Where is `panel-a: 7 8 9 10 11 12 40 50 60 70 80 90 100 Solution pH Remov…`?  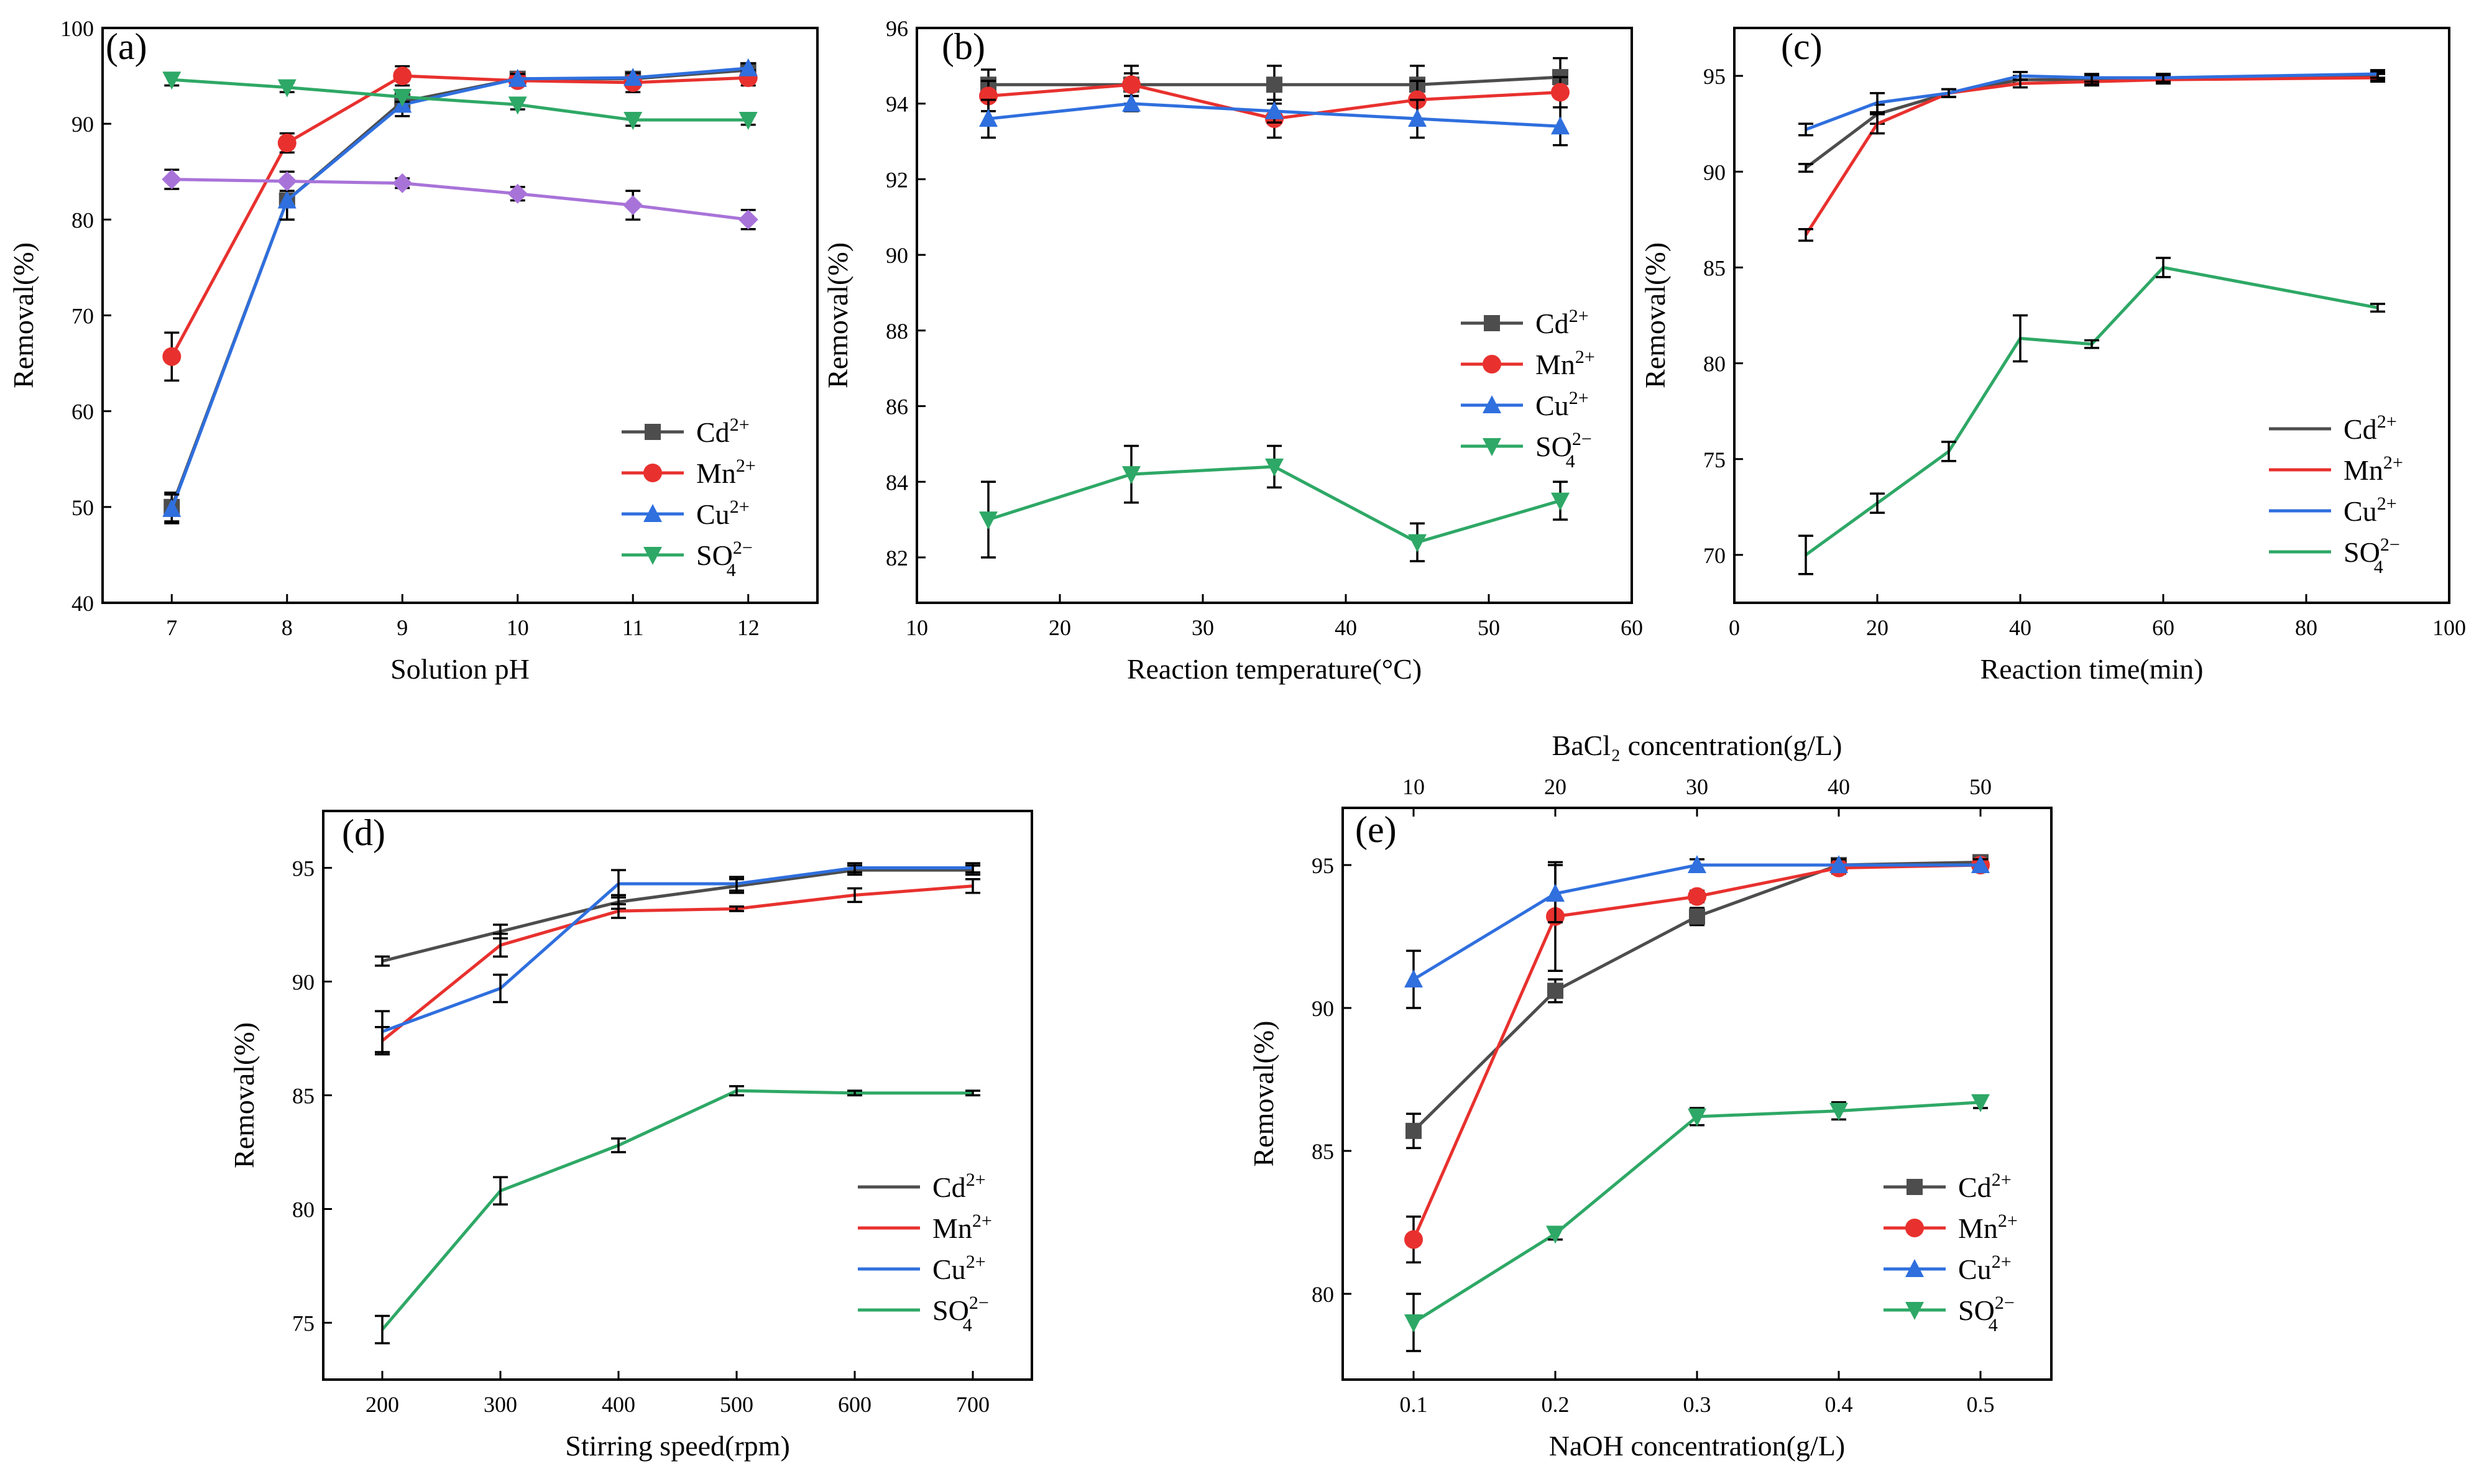
panel-a: 7 8 9 10 11 12 40 50 60 70 80 90 100 Solution pH Remov… is located at coordinates (413, 350).